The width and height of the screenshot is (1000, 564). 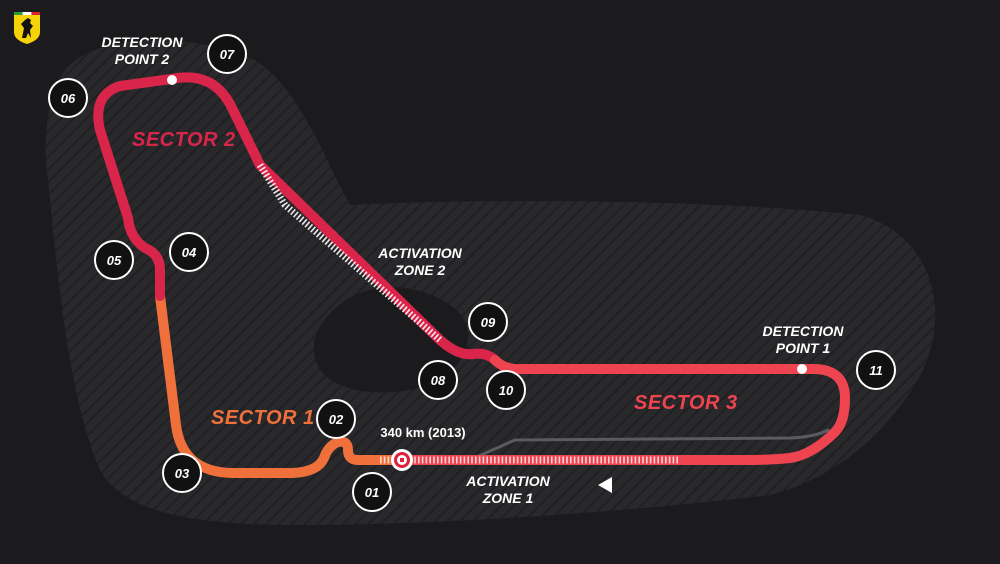 I want to click on sector-3-label: SECTOR 3, so click(x=686, y=403).